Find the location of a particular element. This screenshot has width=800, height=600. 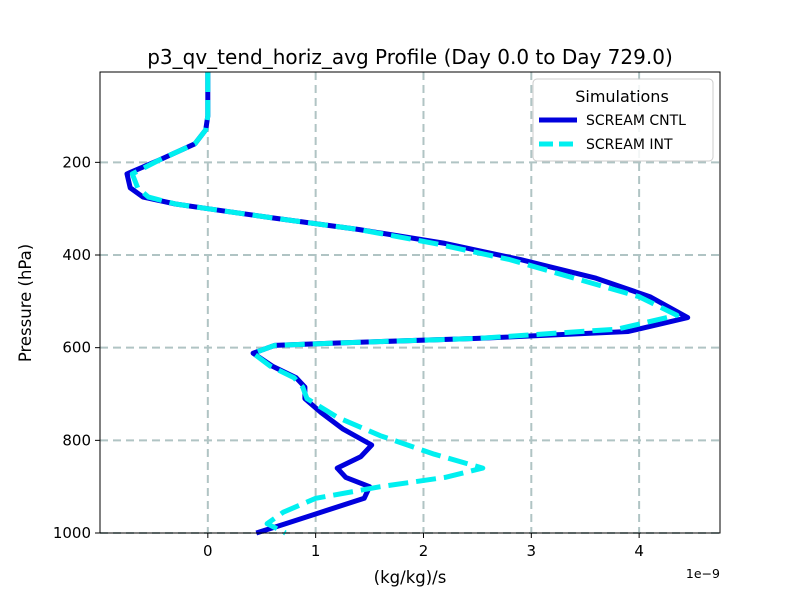

x-tick-label: 0 is located at coordinates (208, 551).